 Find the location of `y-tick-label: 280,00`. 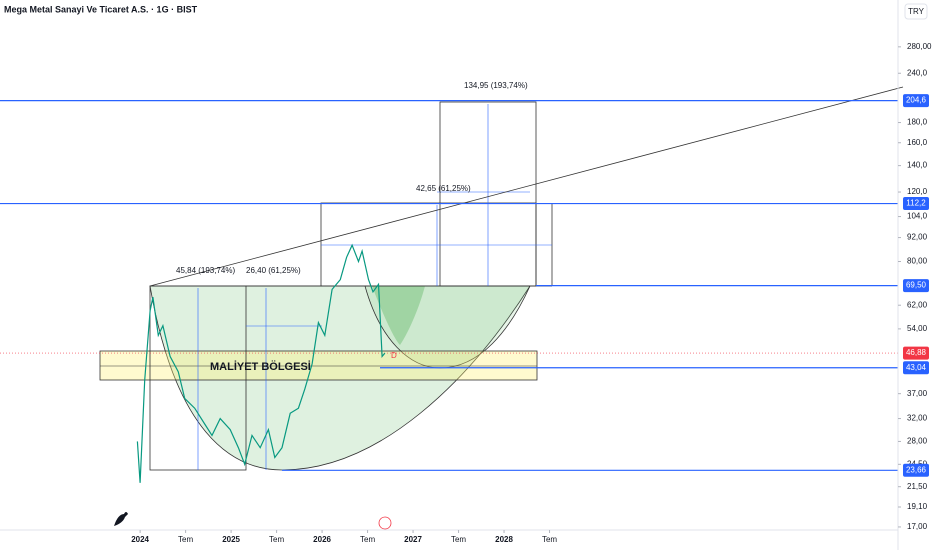

y-tick-label: 280,00 is located at coordinates (919, 46).